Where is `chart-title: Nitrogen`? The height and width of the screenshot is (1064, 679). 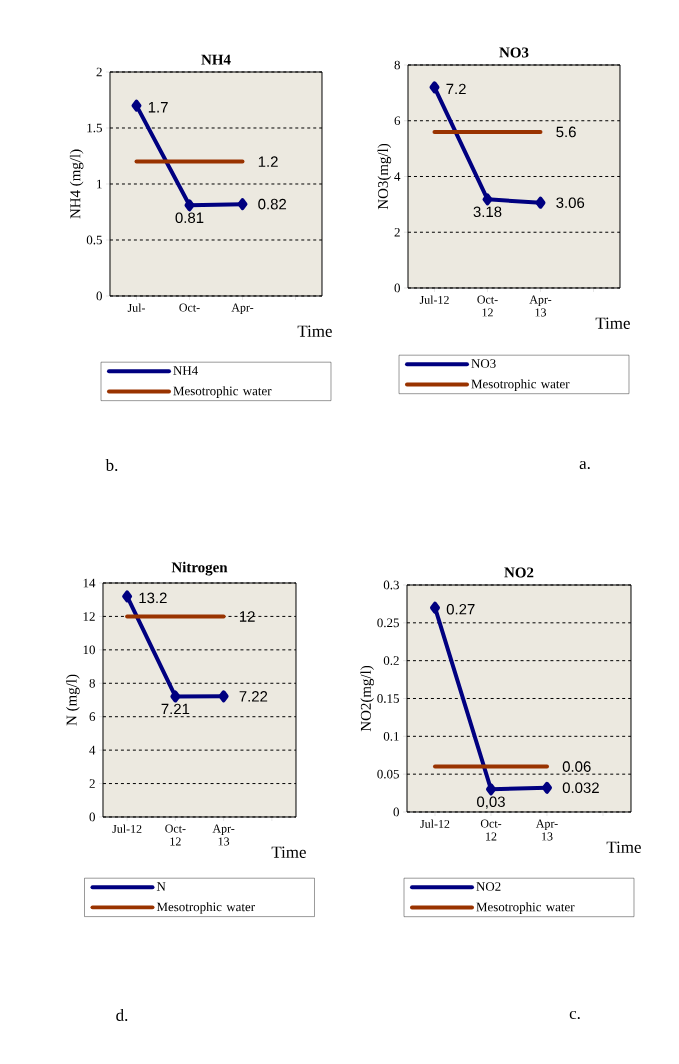 chart-title: Nitrogen is located at coordinates (199, 568).